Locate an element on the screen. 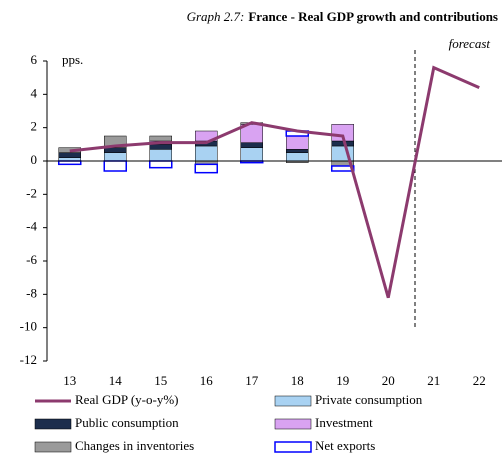 This screenshot has height=466, width=502. legend-label: Public consumption is located at coordinates (127, 422).